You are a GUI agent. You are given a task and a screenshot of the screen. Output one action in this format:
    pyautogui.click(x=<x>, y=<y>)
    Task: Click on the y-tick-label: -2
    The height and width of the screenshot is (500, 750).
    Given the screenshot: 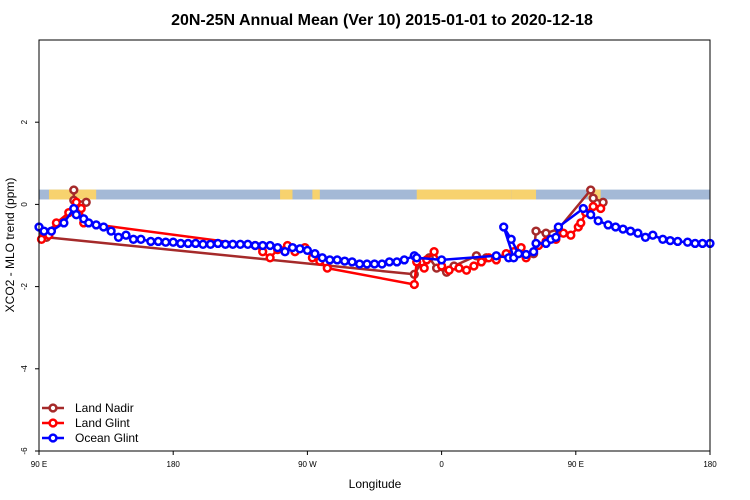 What is the action you would take?
    pyautogui.click(x=24, y=286)
    